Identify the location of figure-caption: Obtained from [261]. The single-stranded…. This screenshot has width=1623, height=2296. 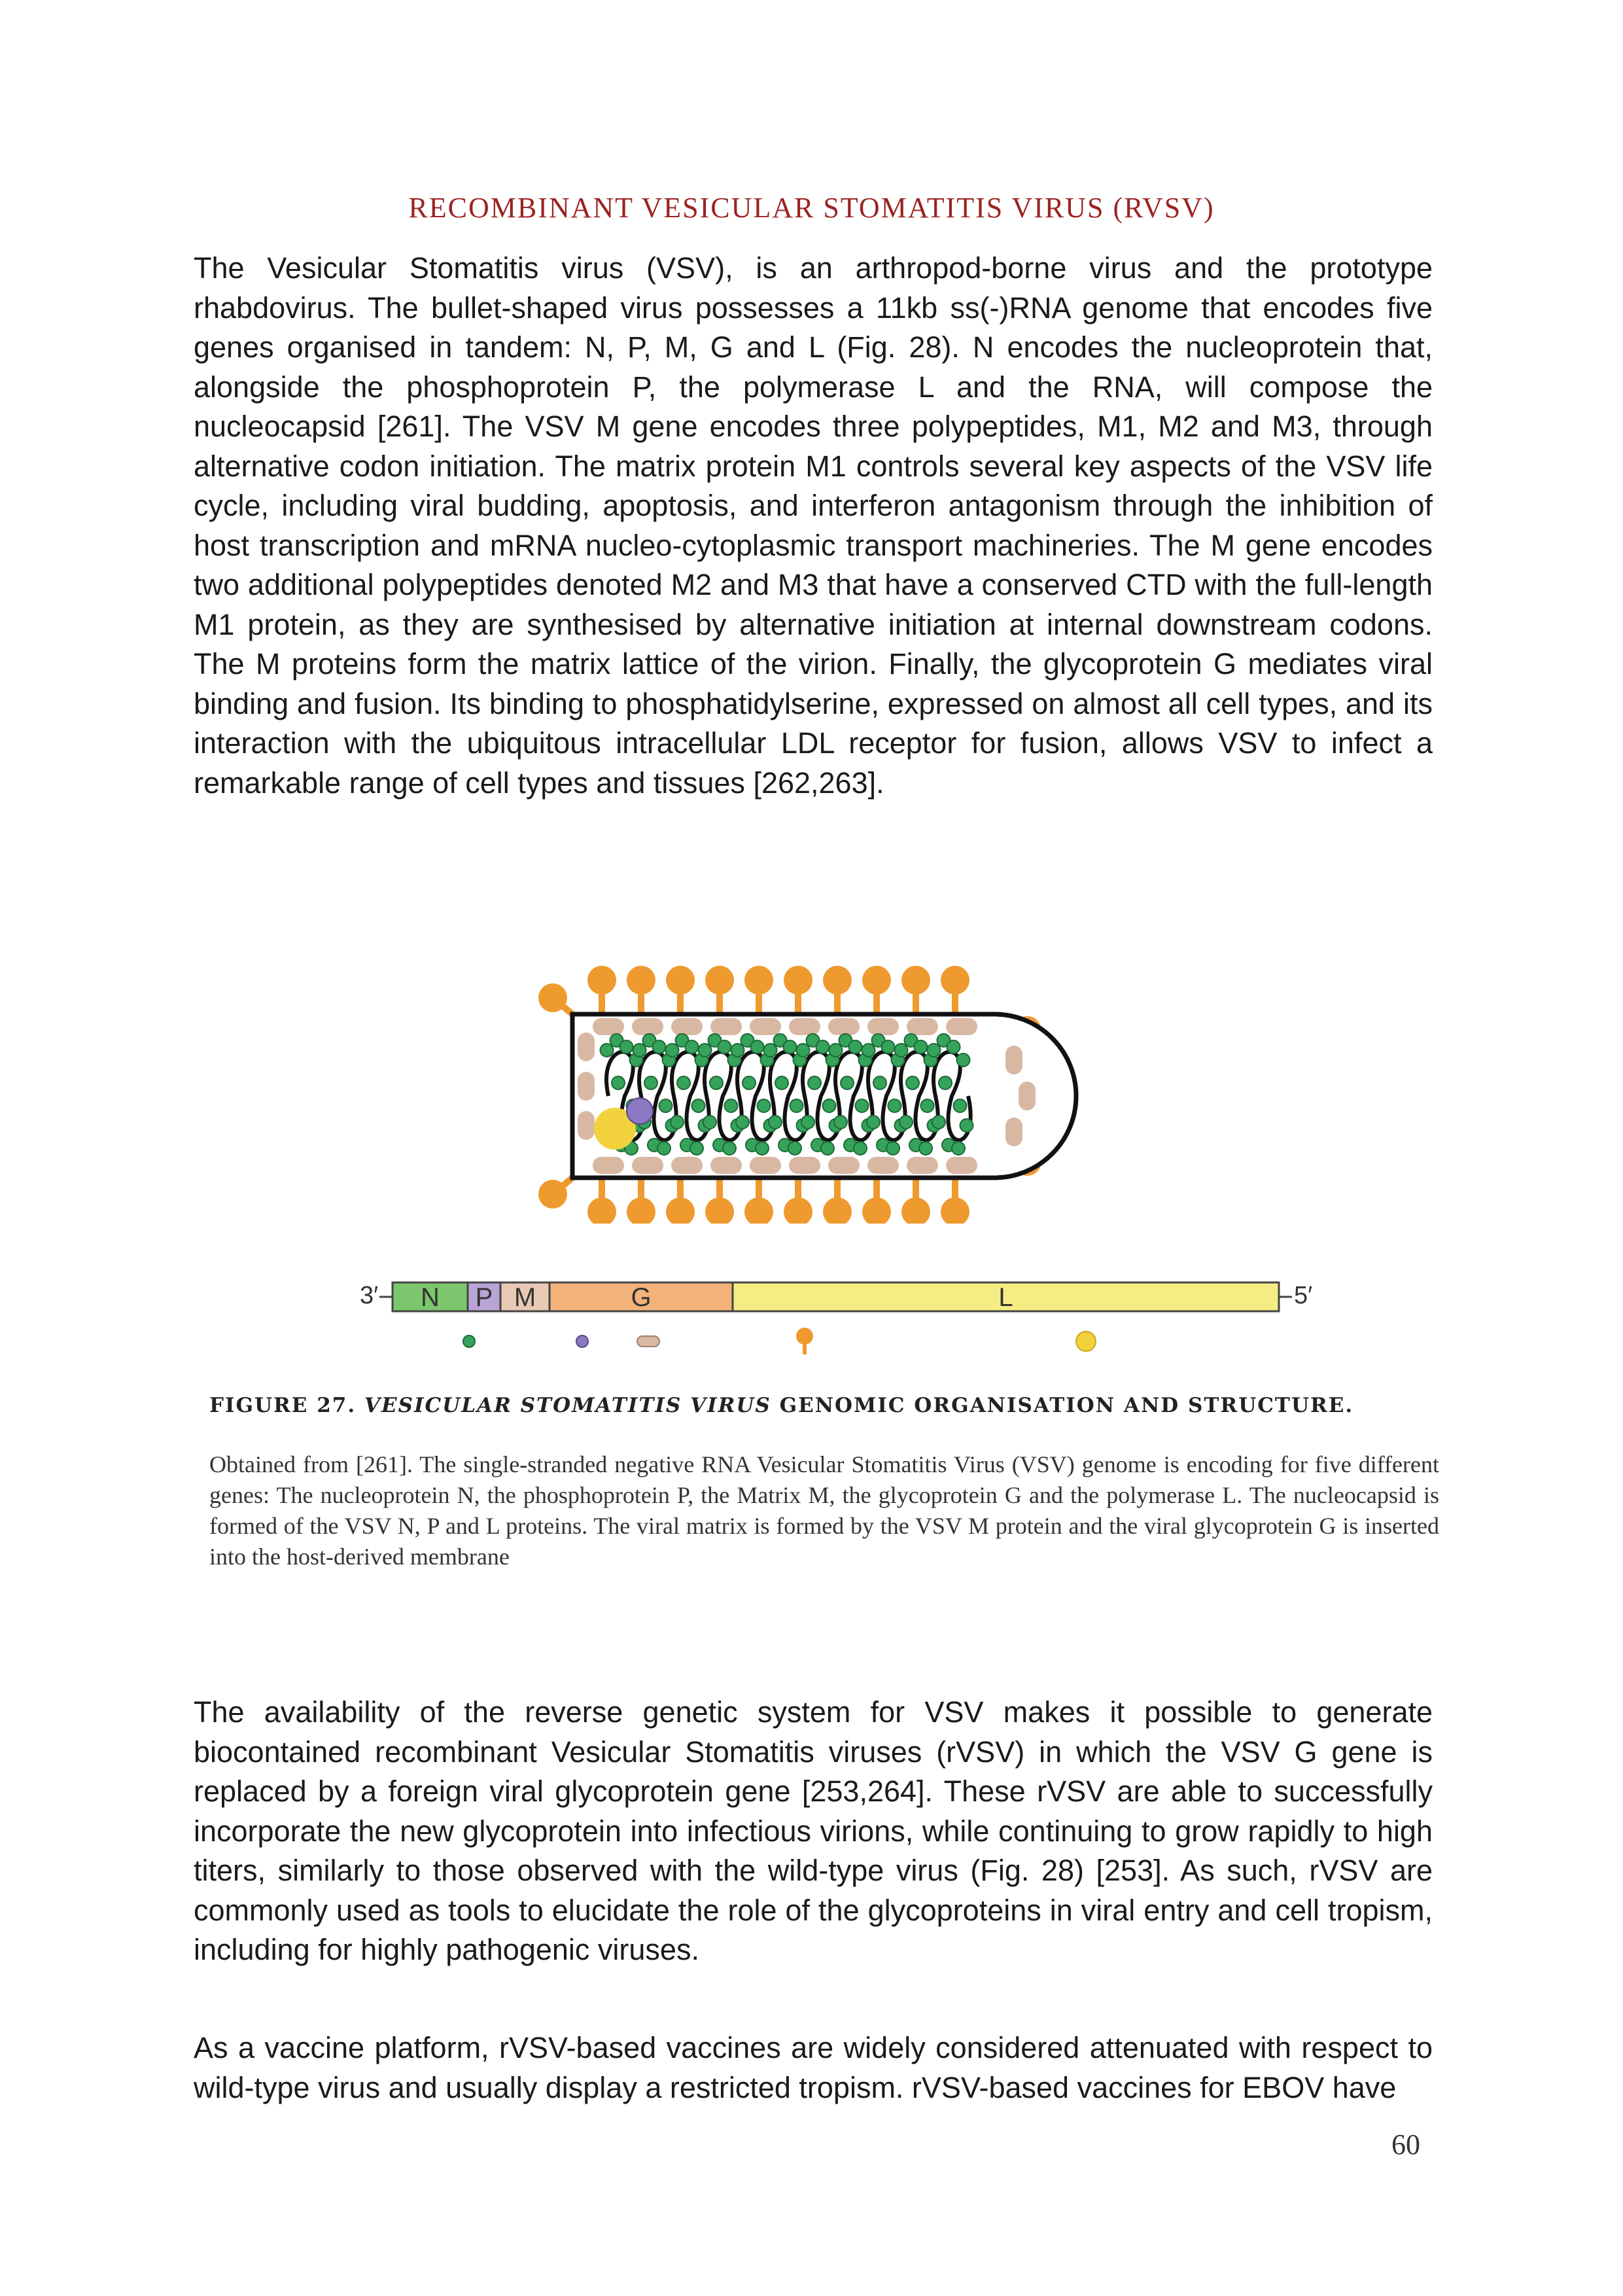
(824, 1510).